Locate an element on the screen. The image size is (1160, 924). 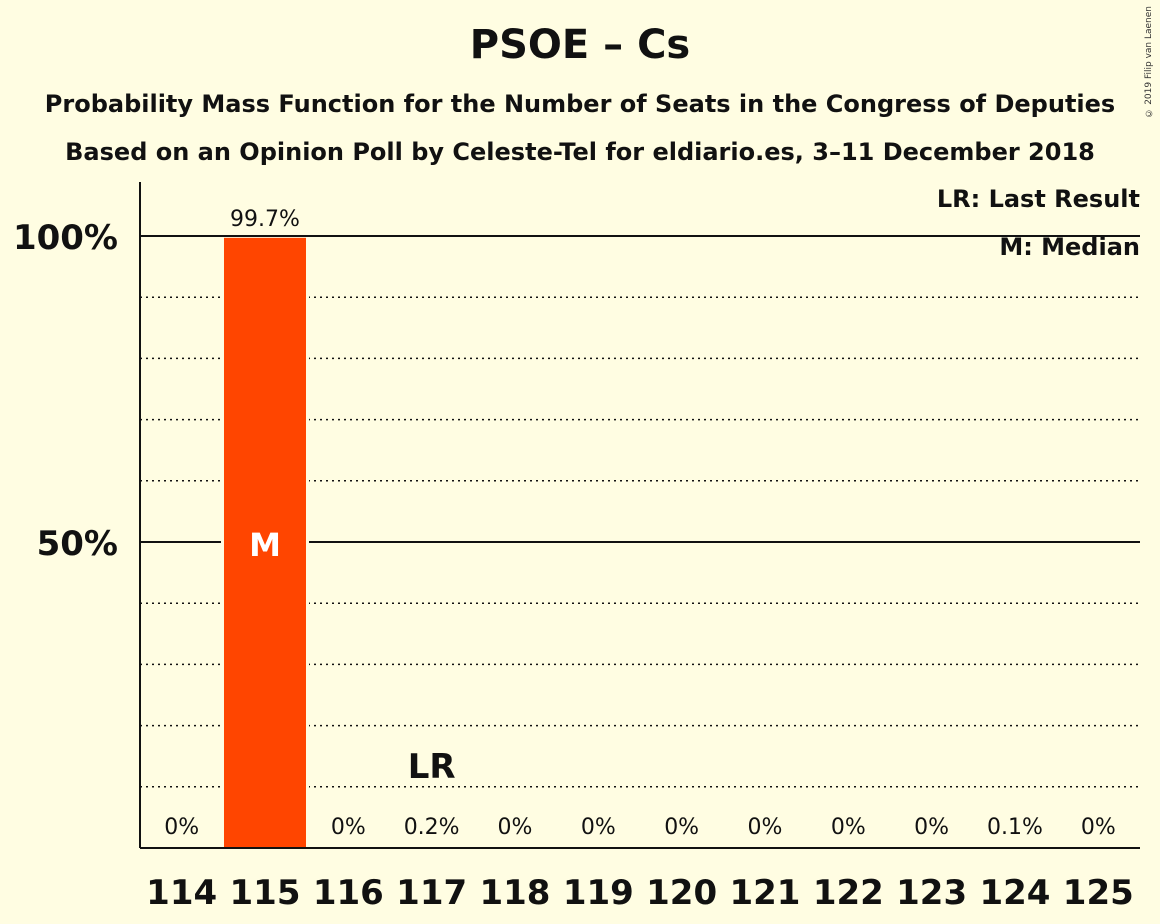
chart-title: PSOE – Cs is located at coordinates (580, 45).